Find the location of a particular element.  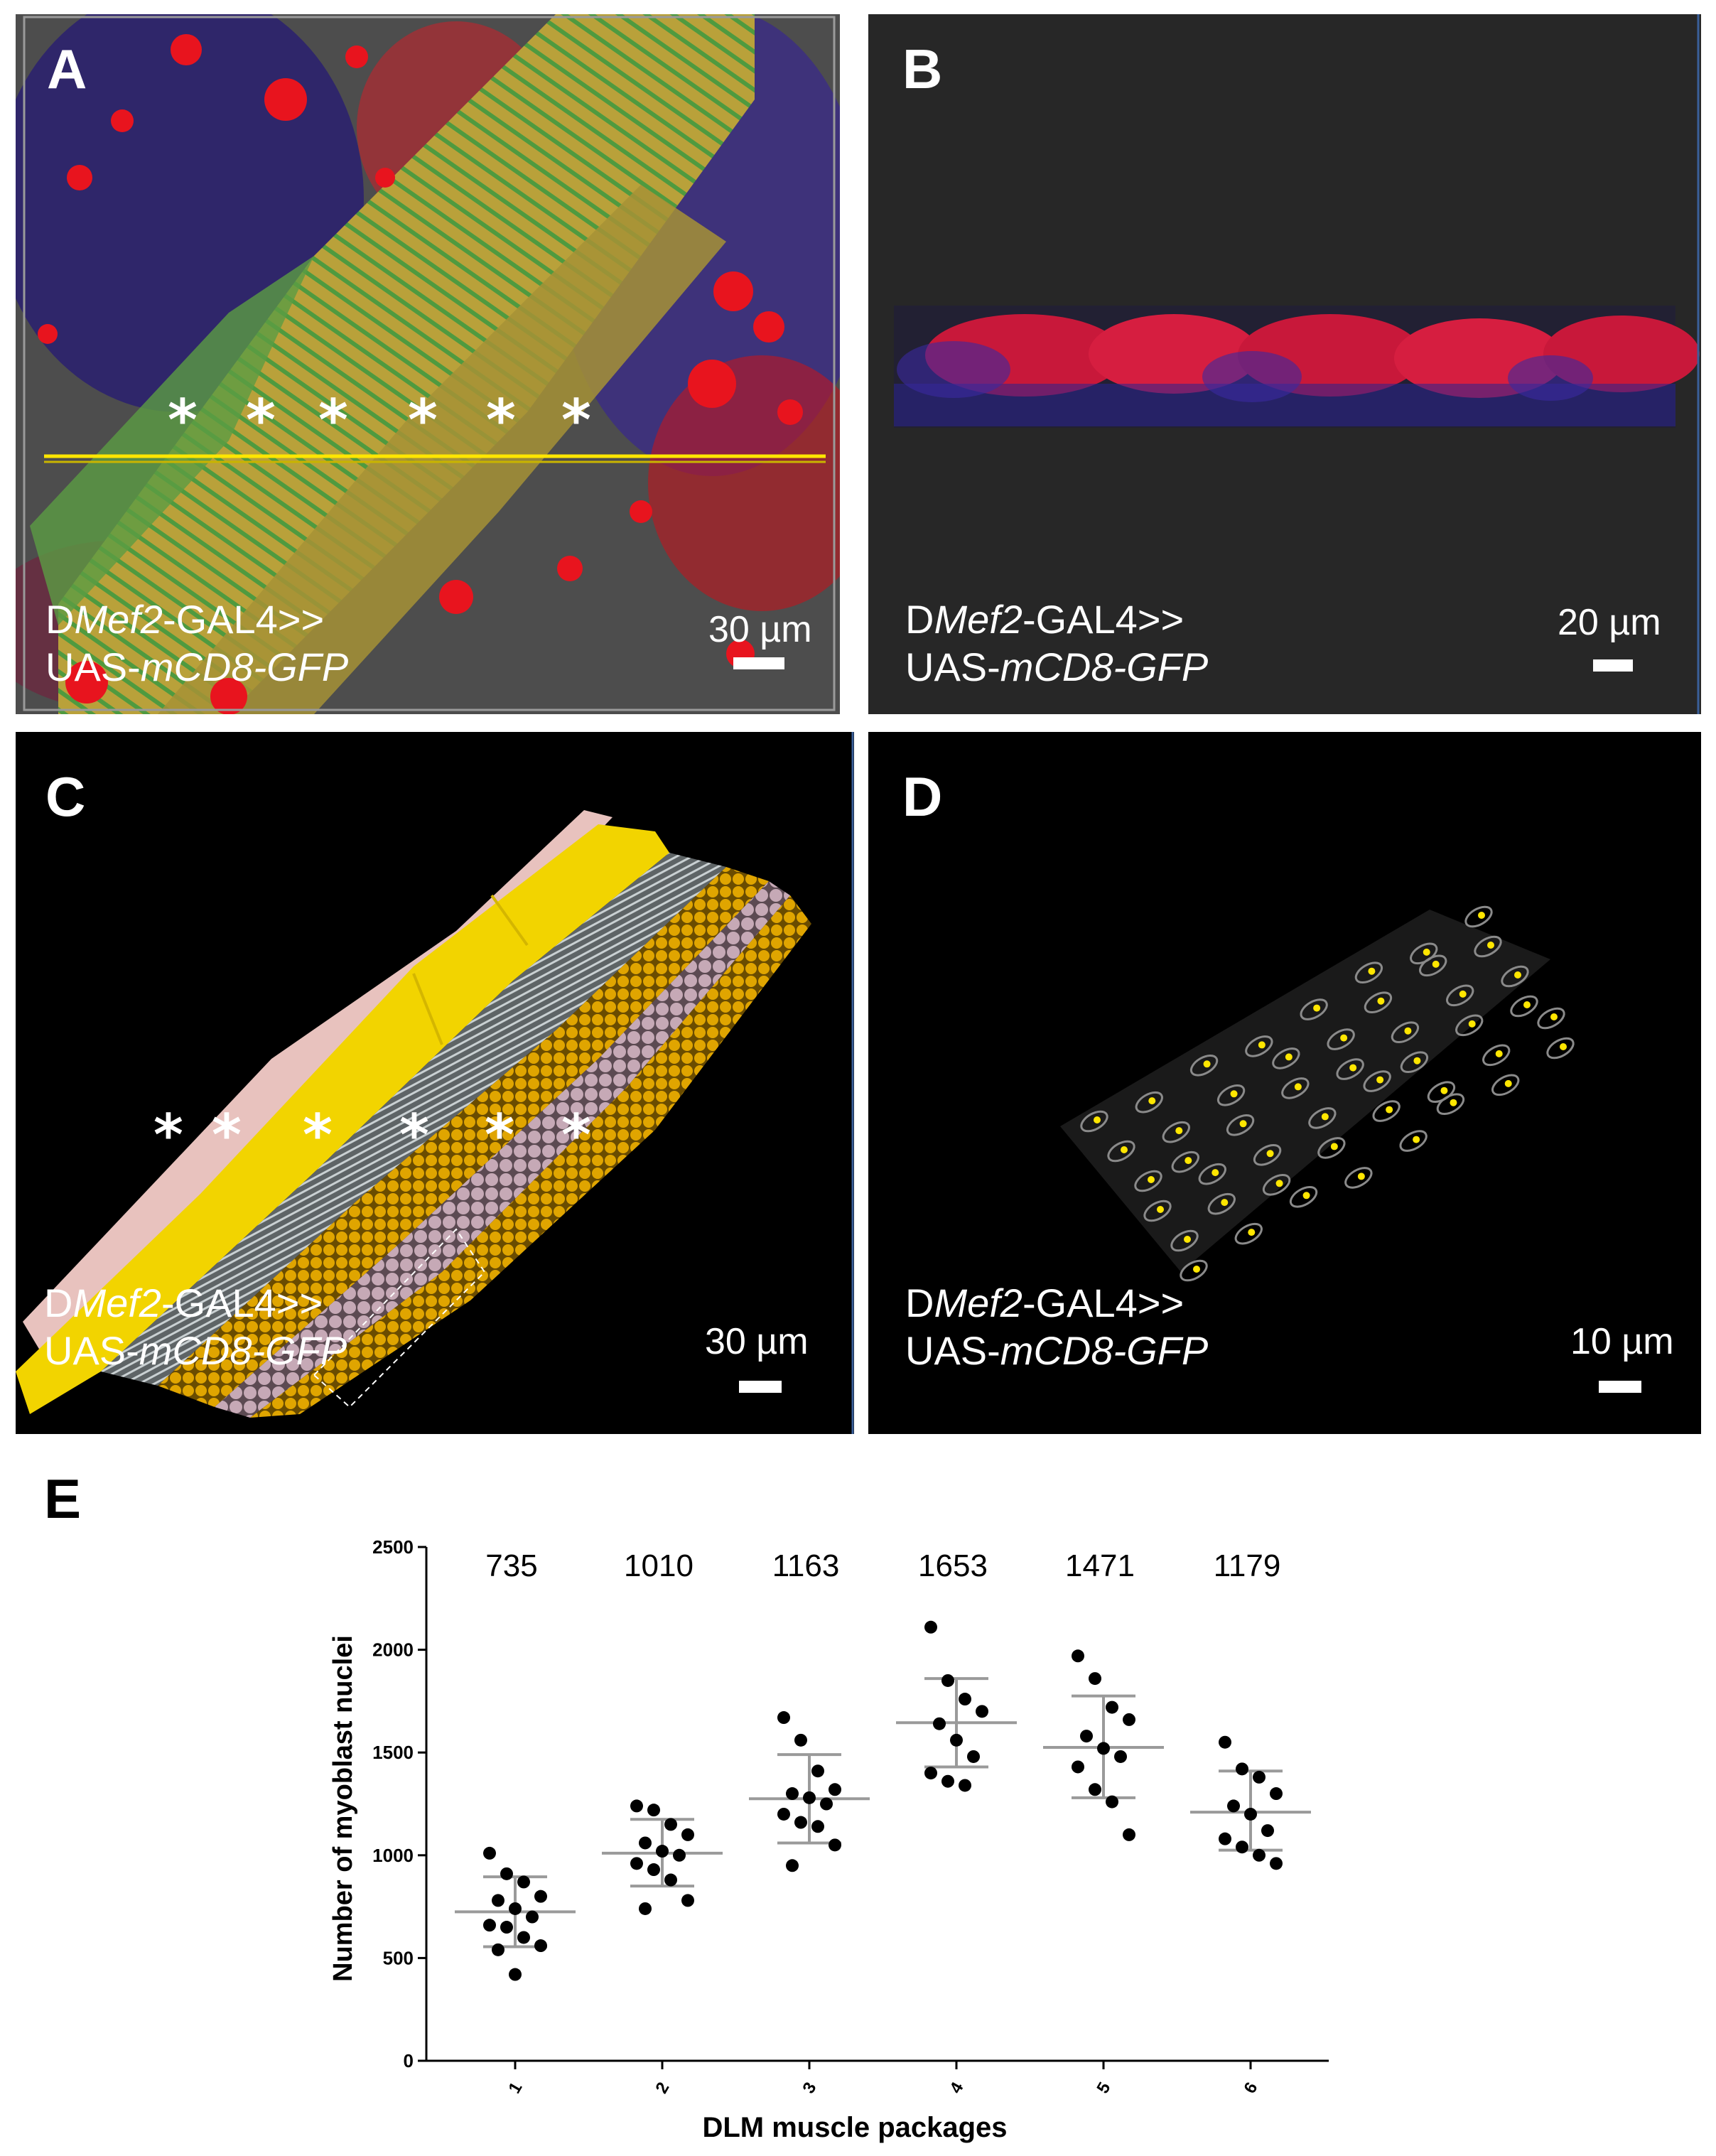

x-axis-label: DLM muscle packages is located at coordinates (855, 2127).